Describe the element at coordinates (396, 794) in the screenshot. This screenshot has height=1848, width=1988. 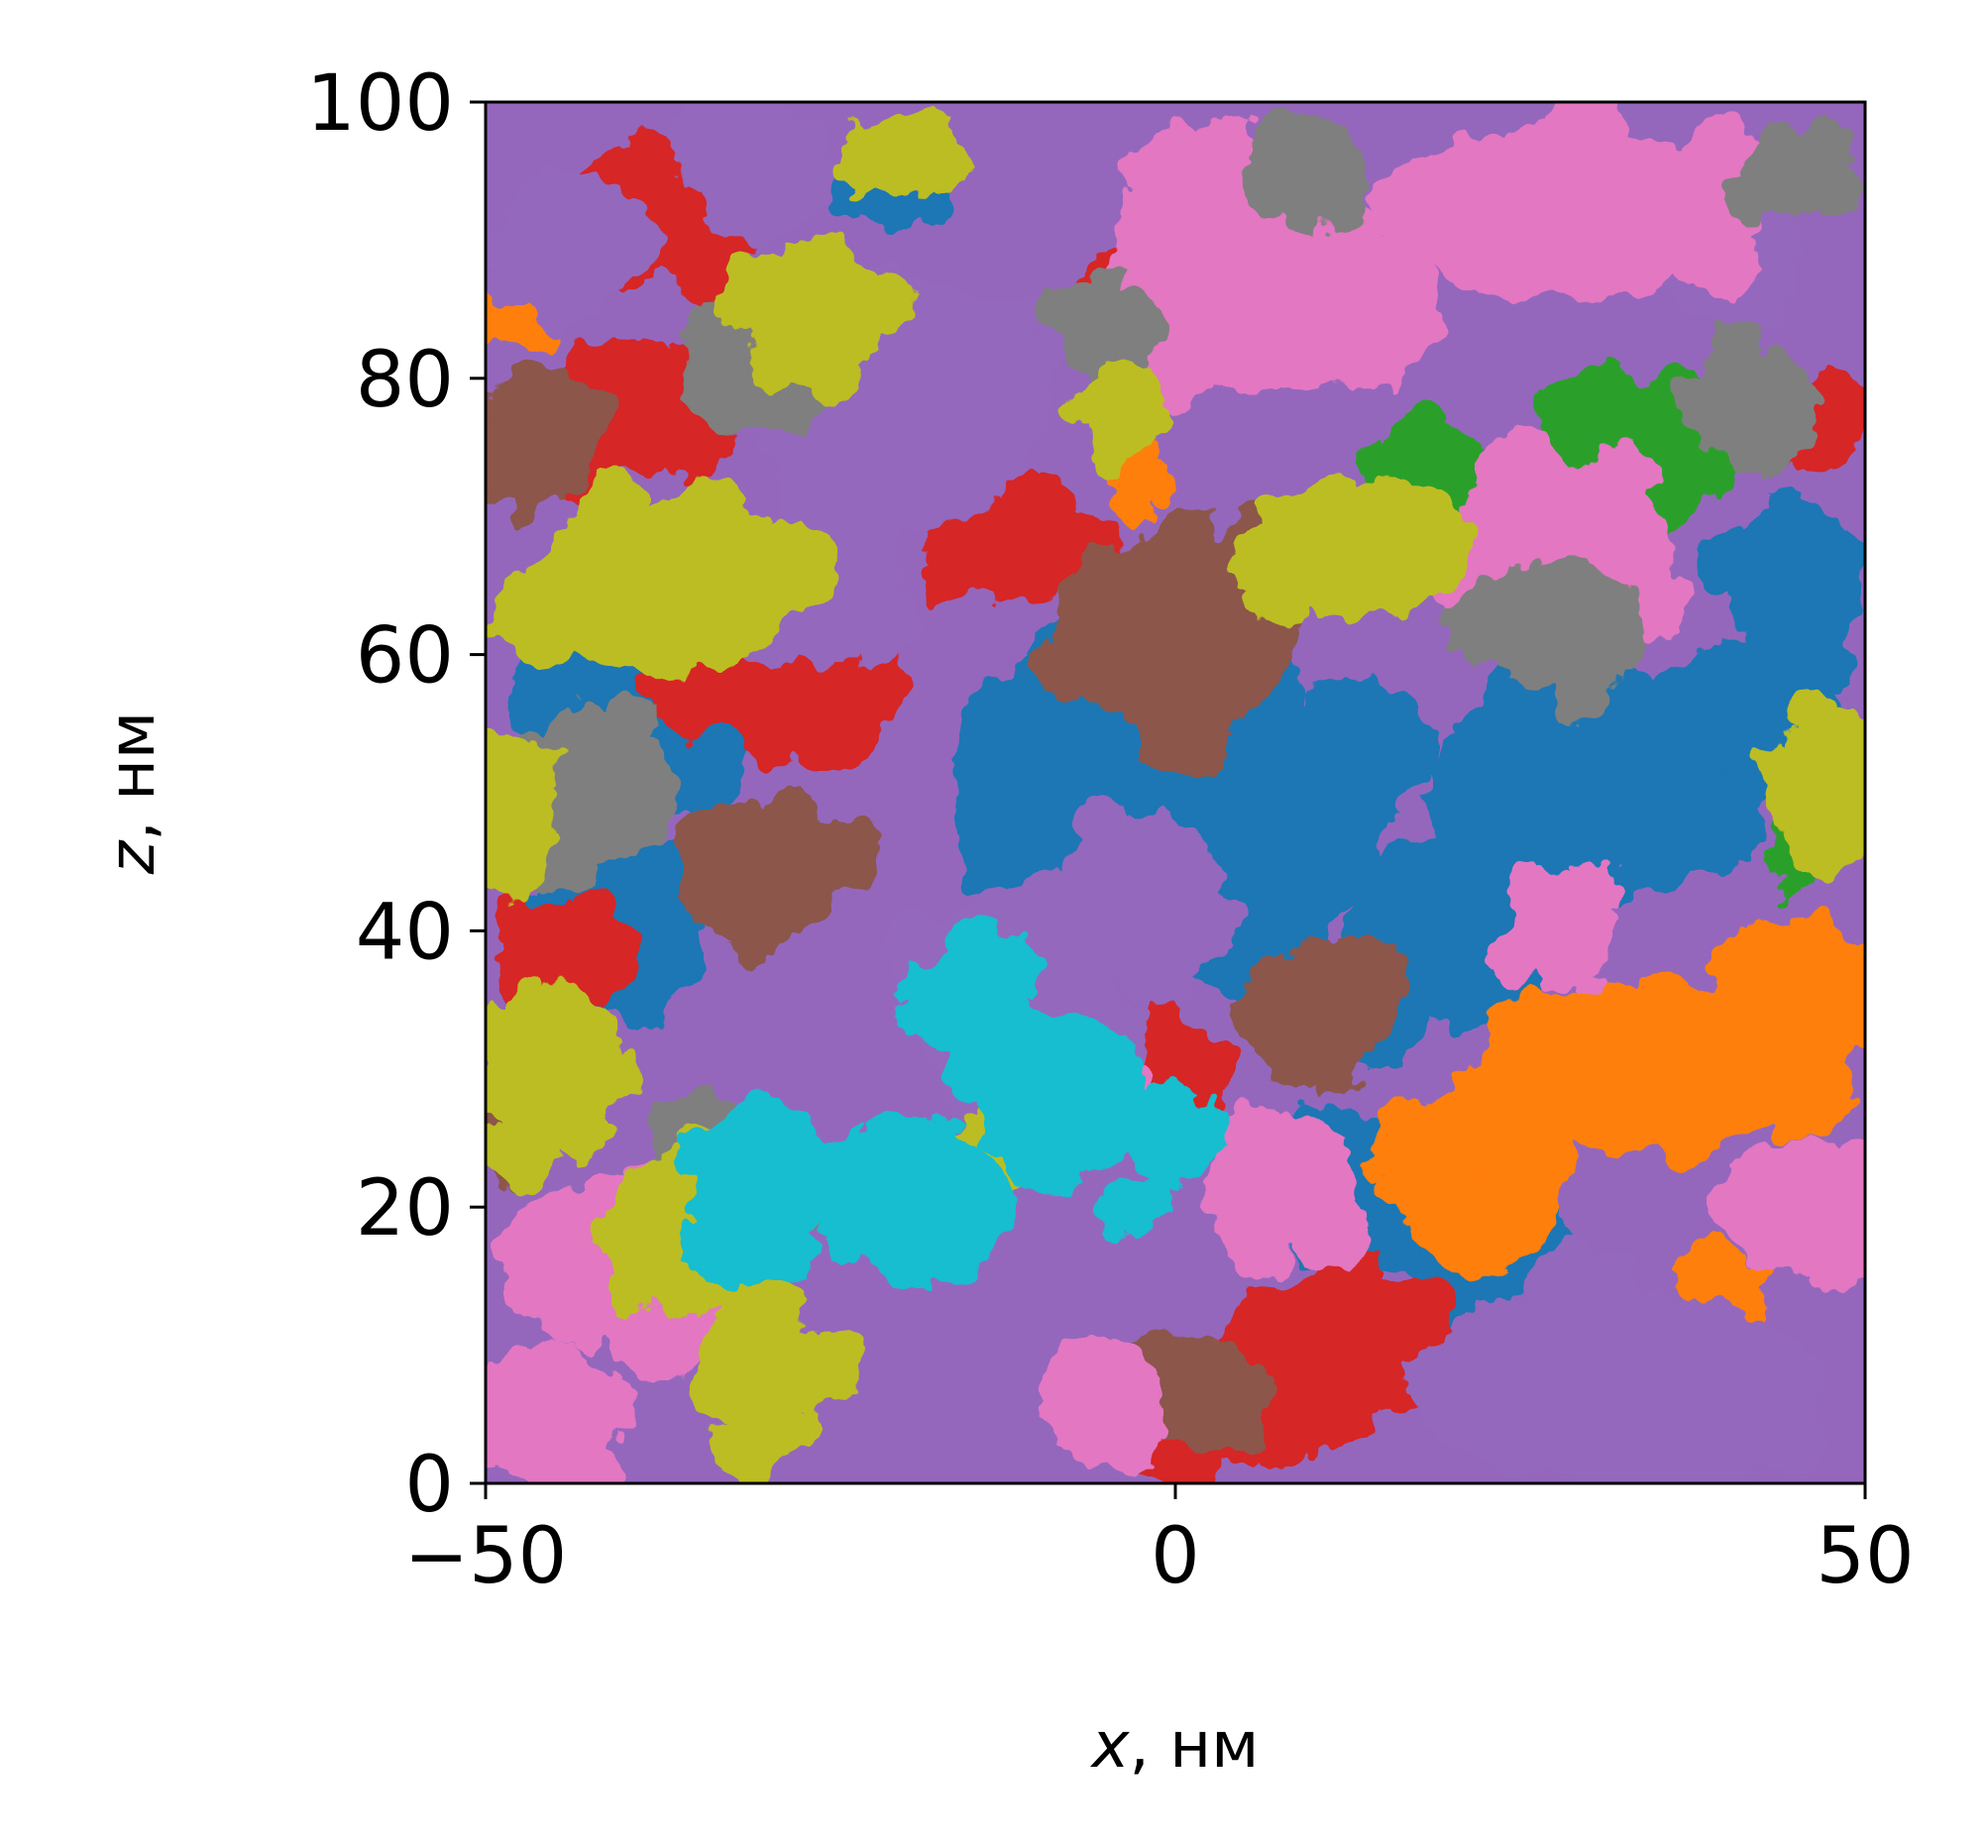
I see `y-axis: 0 20 40 60 80 100` at that location.